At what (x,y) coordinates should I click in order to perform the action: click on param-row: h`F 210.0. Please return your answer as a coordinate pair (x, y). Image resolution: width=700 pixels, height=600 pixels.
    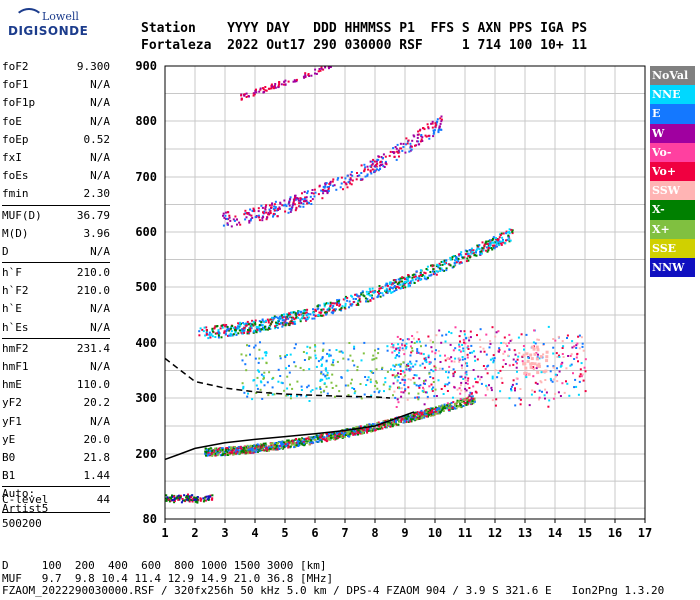
    Looking at the image, I should click on (56, 273).